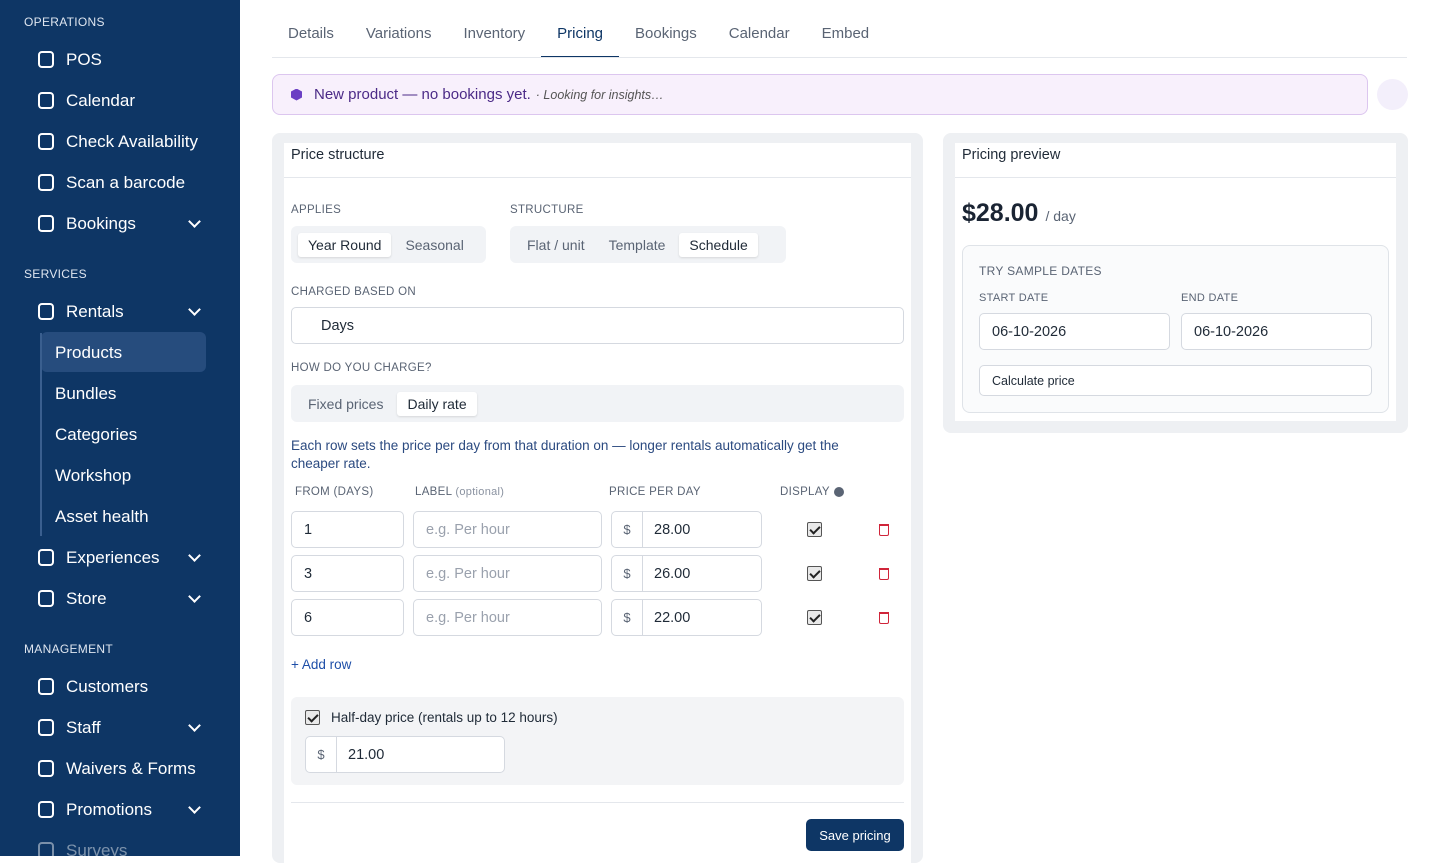 This screenshot has width=1440, height=863. What do you see at coordinates (839, 57) in the screenshot?
I see `tab-divider` at bounding box center [839, 57].